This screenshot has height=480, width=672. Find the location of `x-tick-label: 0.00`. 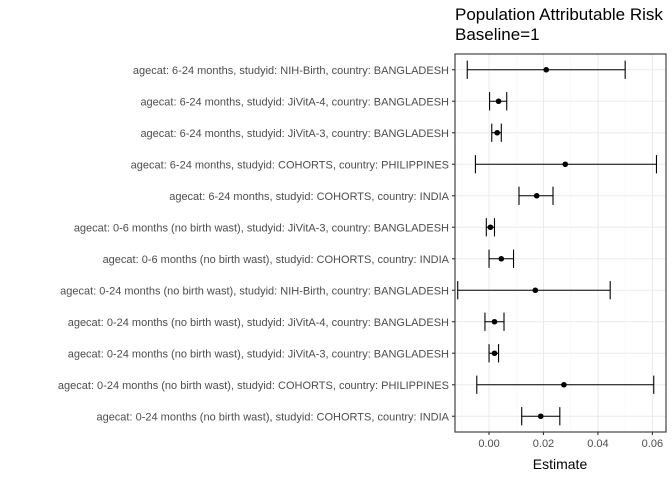

x-tick-label: 0.00 is located at coordinates (488, 444).